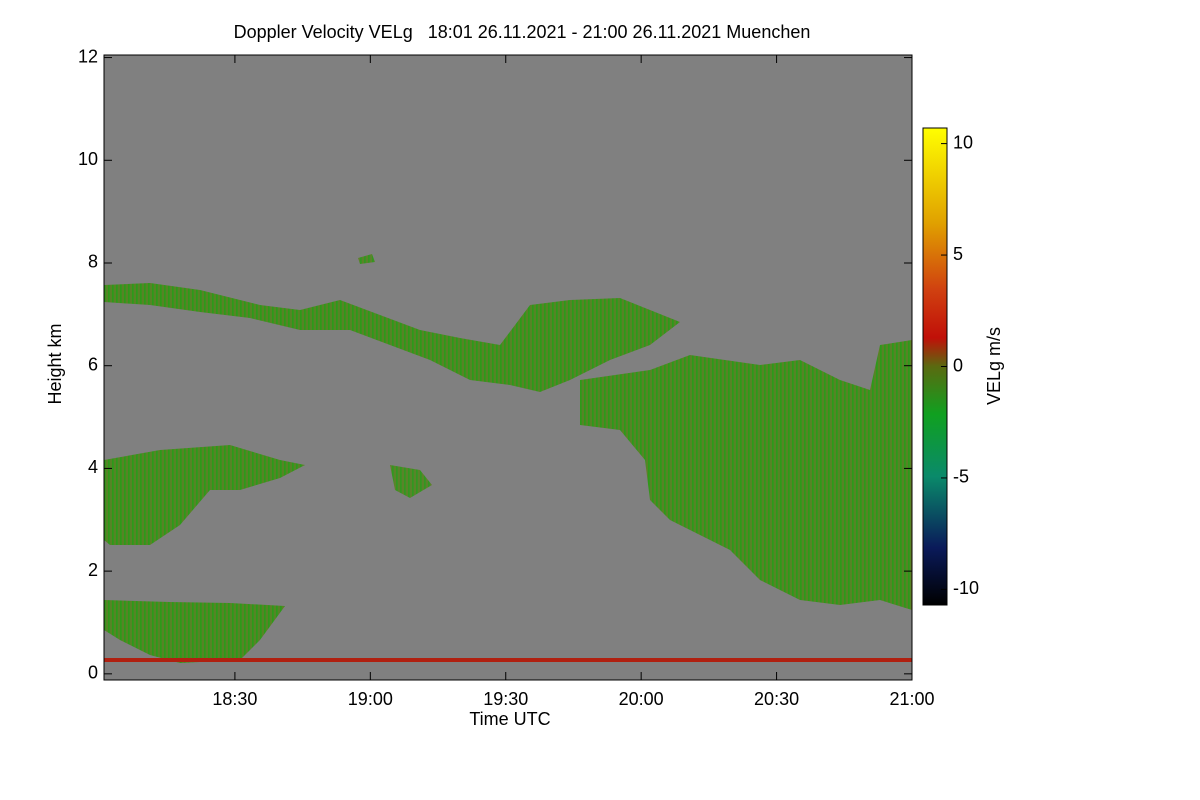  Describe the element at coordinates (234, 699) in the screenshot. I see `x-tick-label: 18:30` at that location.